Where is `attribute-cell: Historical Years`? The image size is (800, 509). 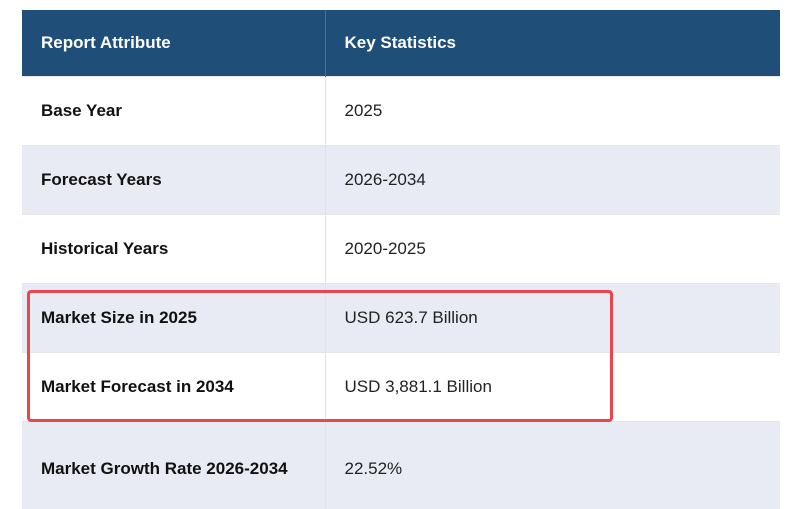 attribute-cell: Historical Years is located at coordinates (174, 249).